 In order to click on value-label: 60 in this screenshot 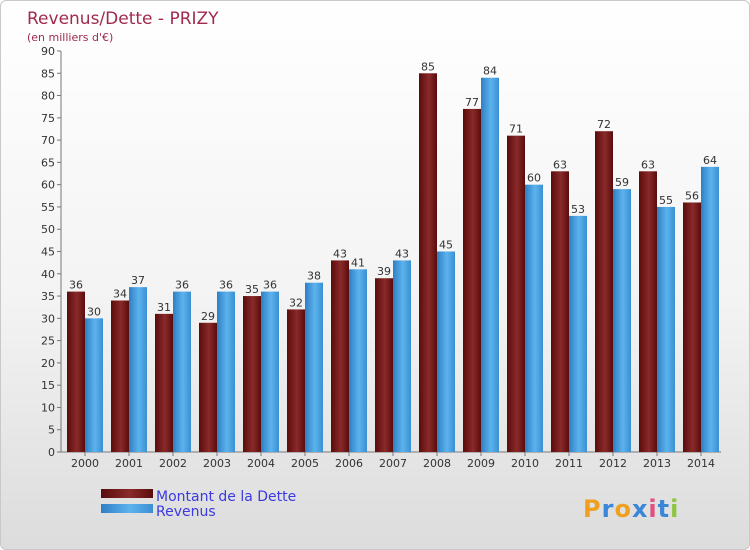, I will do `click(534, 178)`.